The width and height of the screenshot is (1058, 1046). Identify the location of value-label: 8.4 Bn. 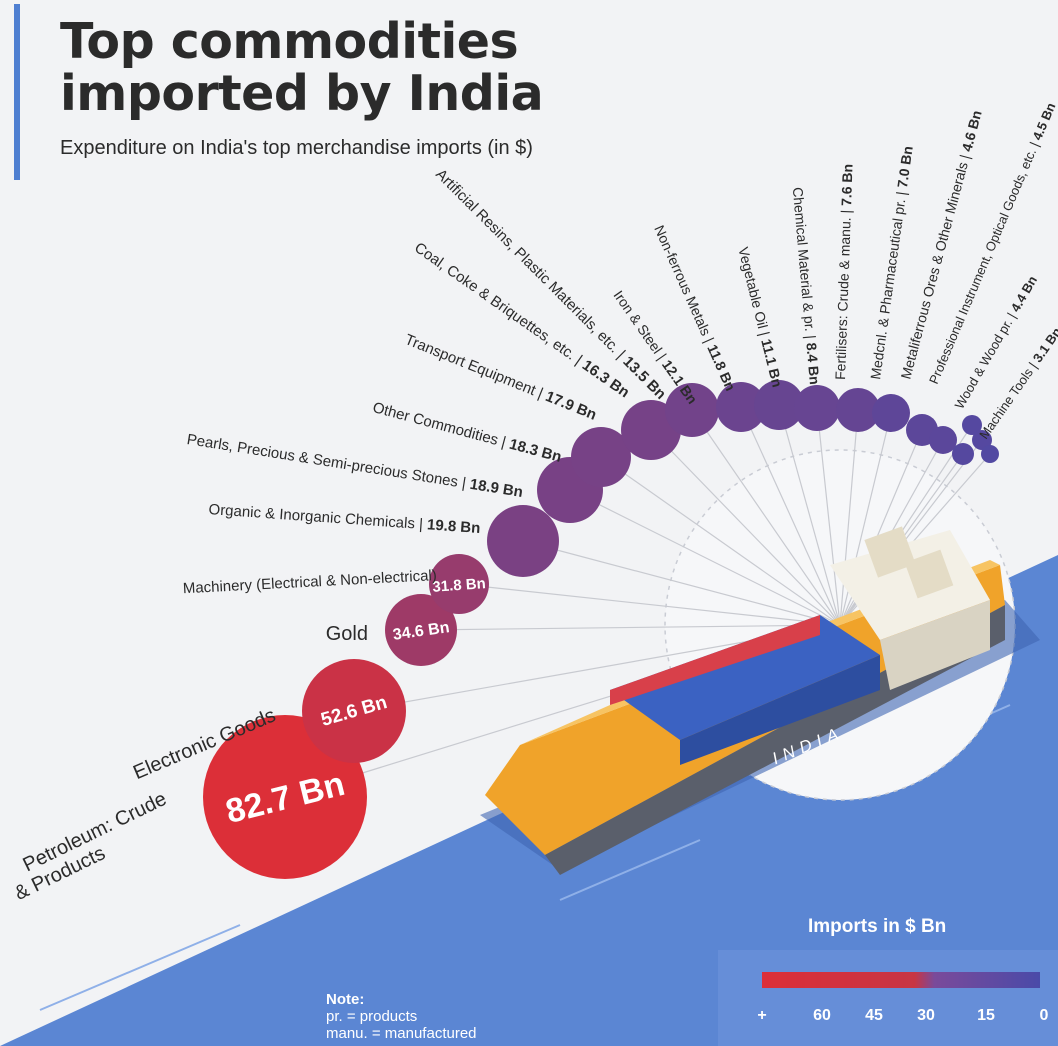
(813, 363).